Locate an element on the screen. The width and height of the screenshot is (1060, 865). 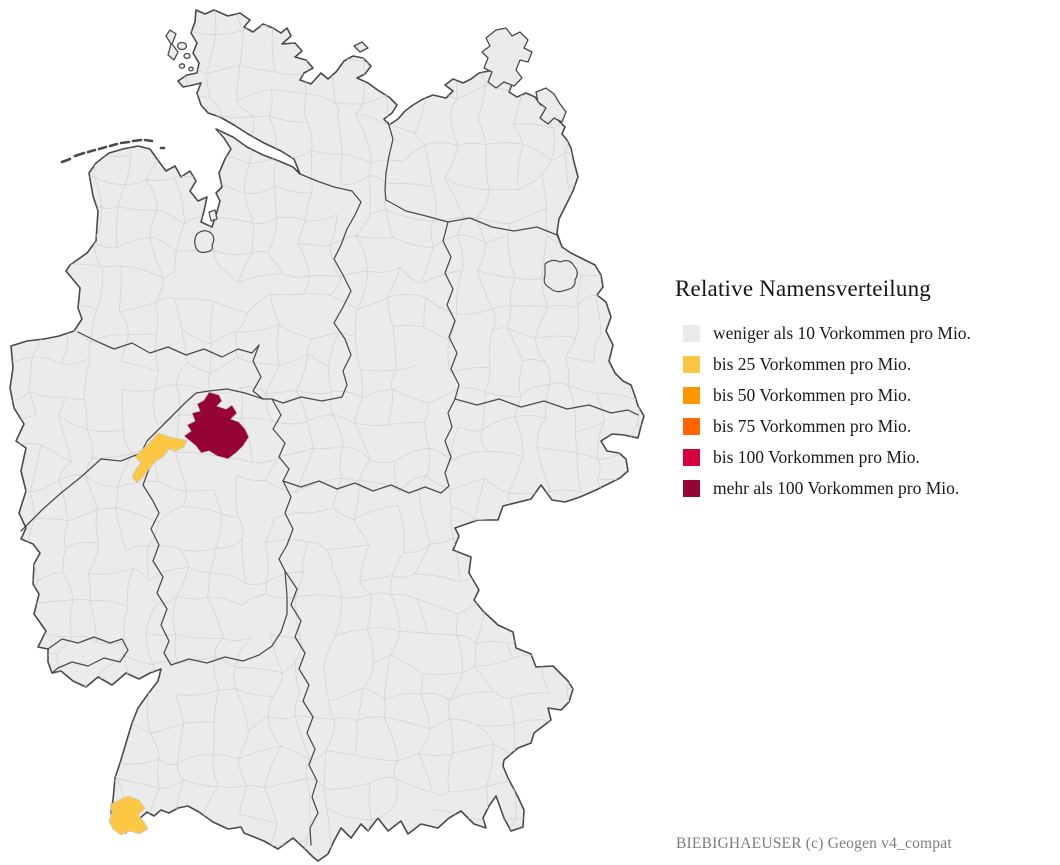
island-pellworm is located at coordinates (182, 66).